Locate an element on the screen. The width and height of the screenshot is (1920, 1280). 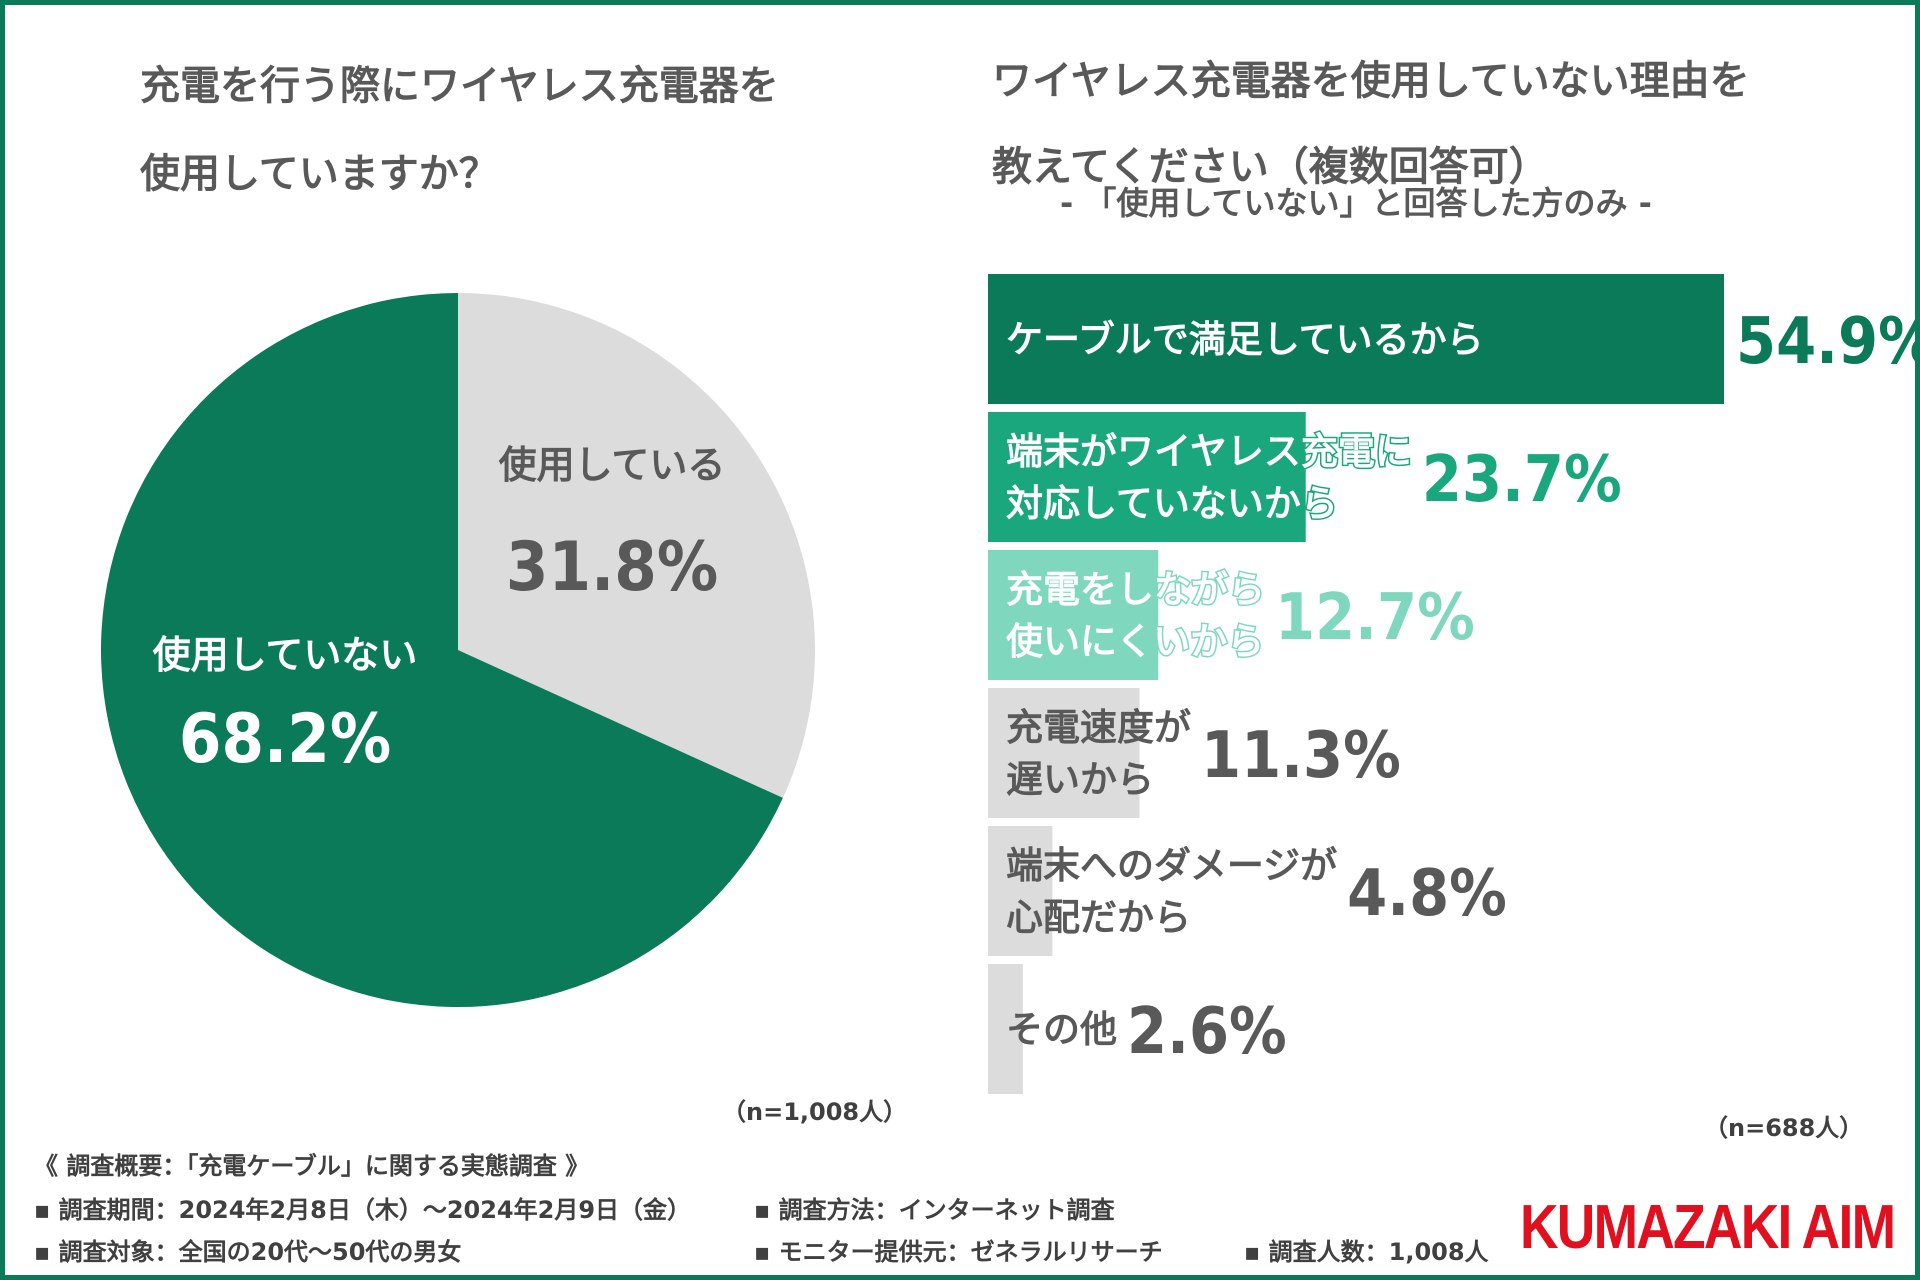
bar-value-label: 54.9% is located at coordinates (1828, 342).